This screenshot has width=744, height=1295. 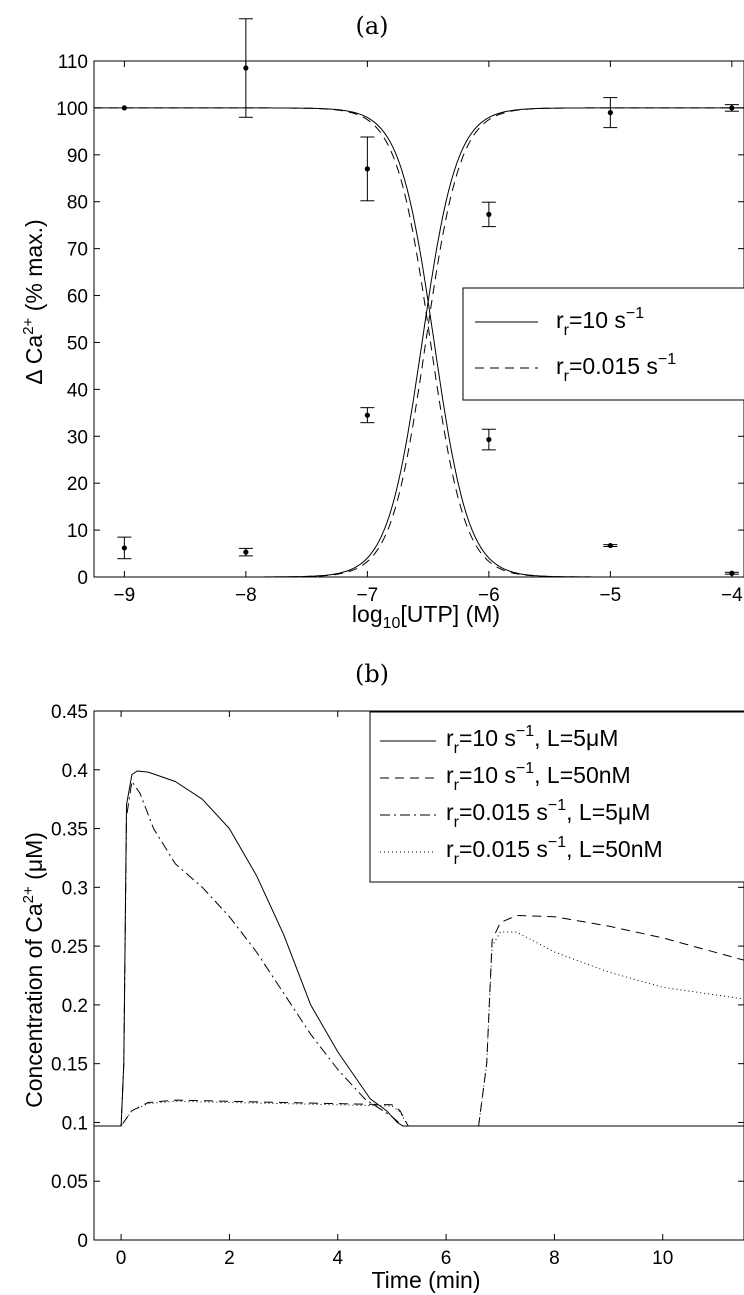 What do you see at coordinates (77, 250) in the screenshot?
I see `chart-a-ytick-label: 70` at bounding box center [77, 250].